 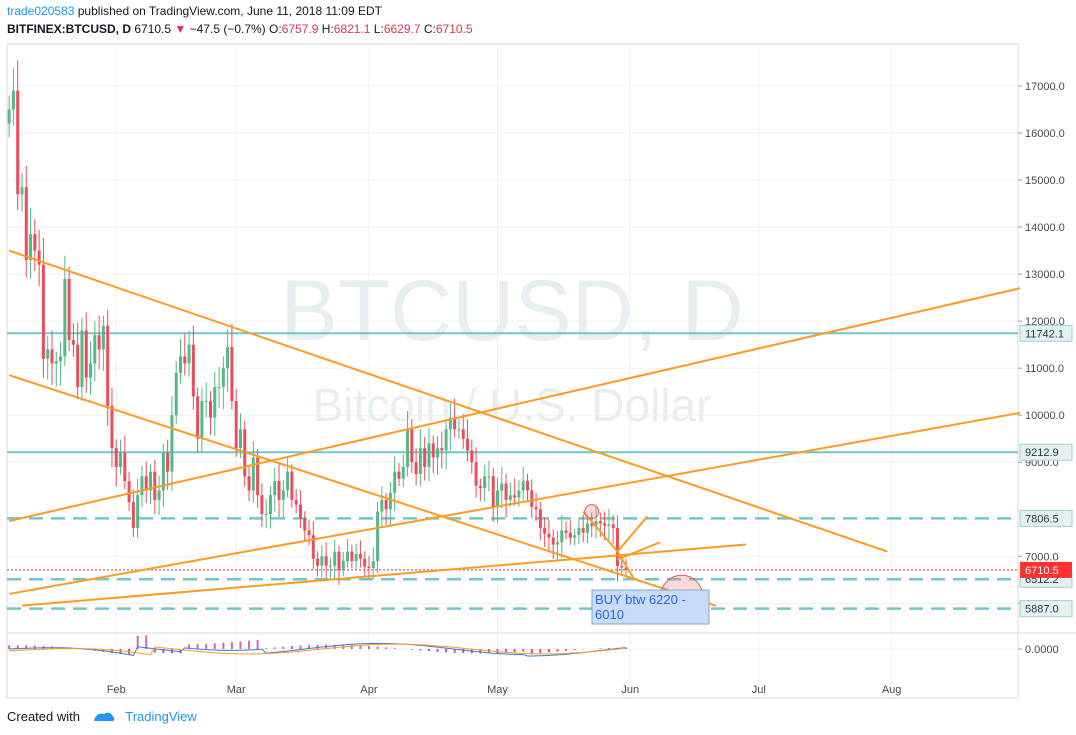 What do you see at coordinates (41, 11) in the screenshot?
I see `author-link: trade020583` at bounding box center [41, 11].